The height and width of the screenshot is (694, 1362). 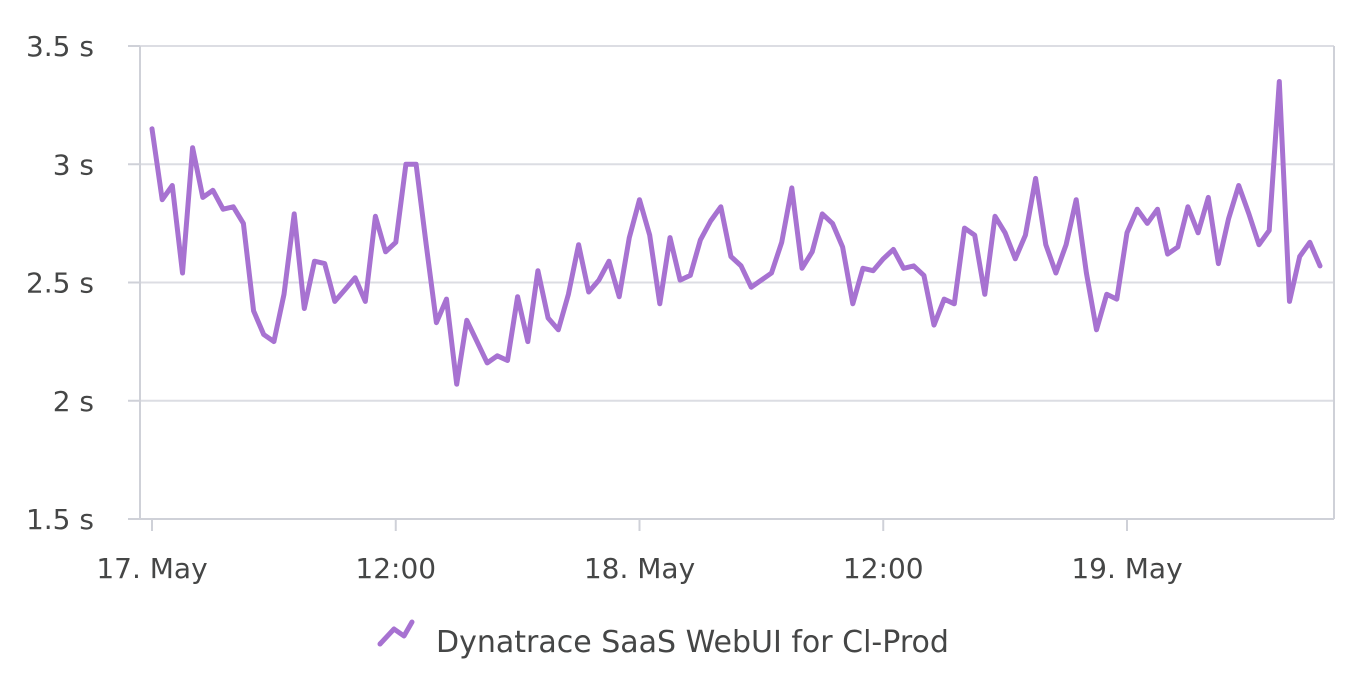 I want to click on y-tick-label: 3.5 s, so click(x=60, y=46).